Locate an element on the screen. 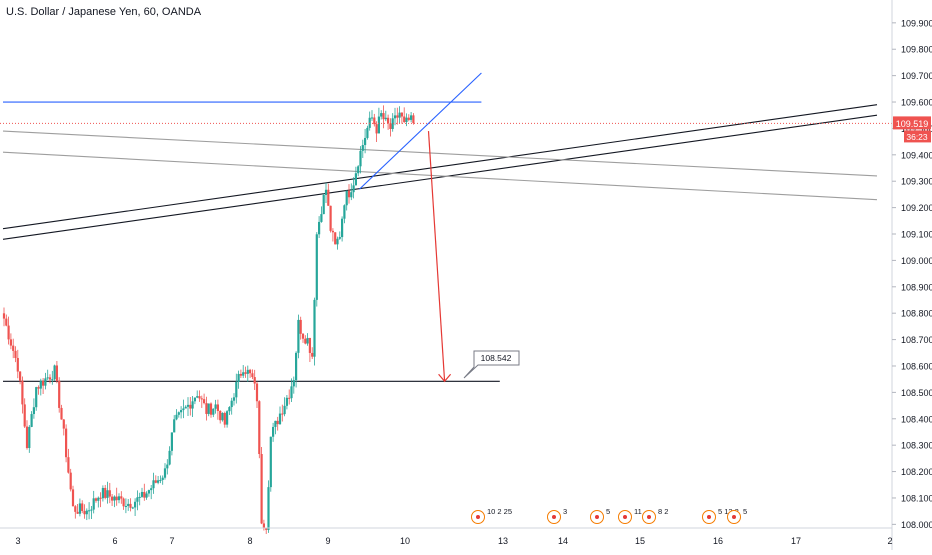 Image resolution: width=932 pixels, height=555 pixels. time-tick-label: 3 is located at coordinates (17, 541).